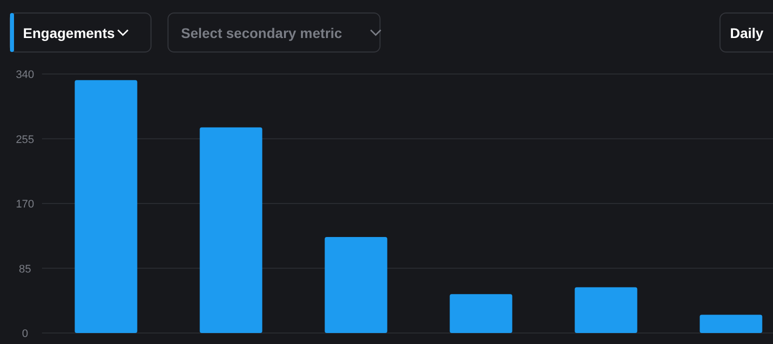  What do you see at coordinates (25, 334) in the screenshot?
I see `y-tick-label: 0` at bounding box center [25, 334].